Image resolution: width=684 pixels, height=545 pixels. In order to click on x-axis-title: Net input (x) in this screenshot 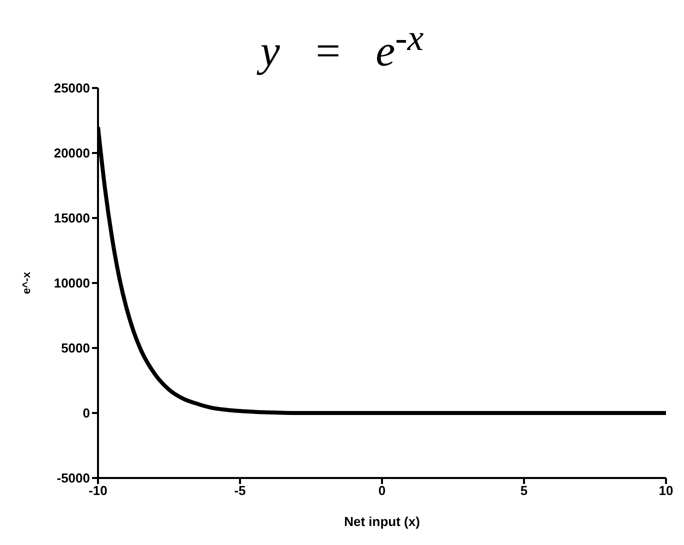, I will do `click(382, 521)`.